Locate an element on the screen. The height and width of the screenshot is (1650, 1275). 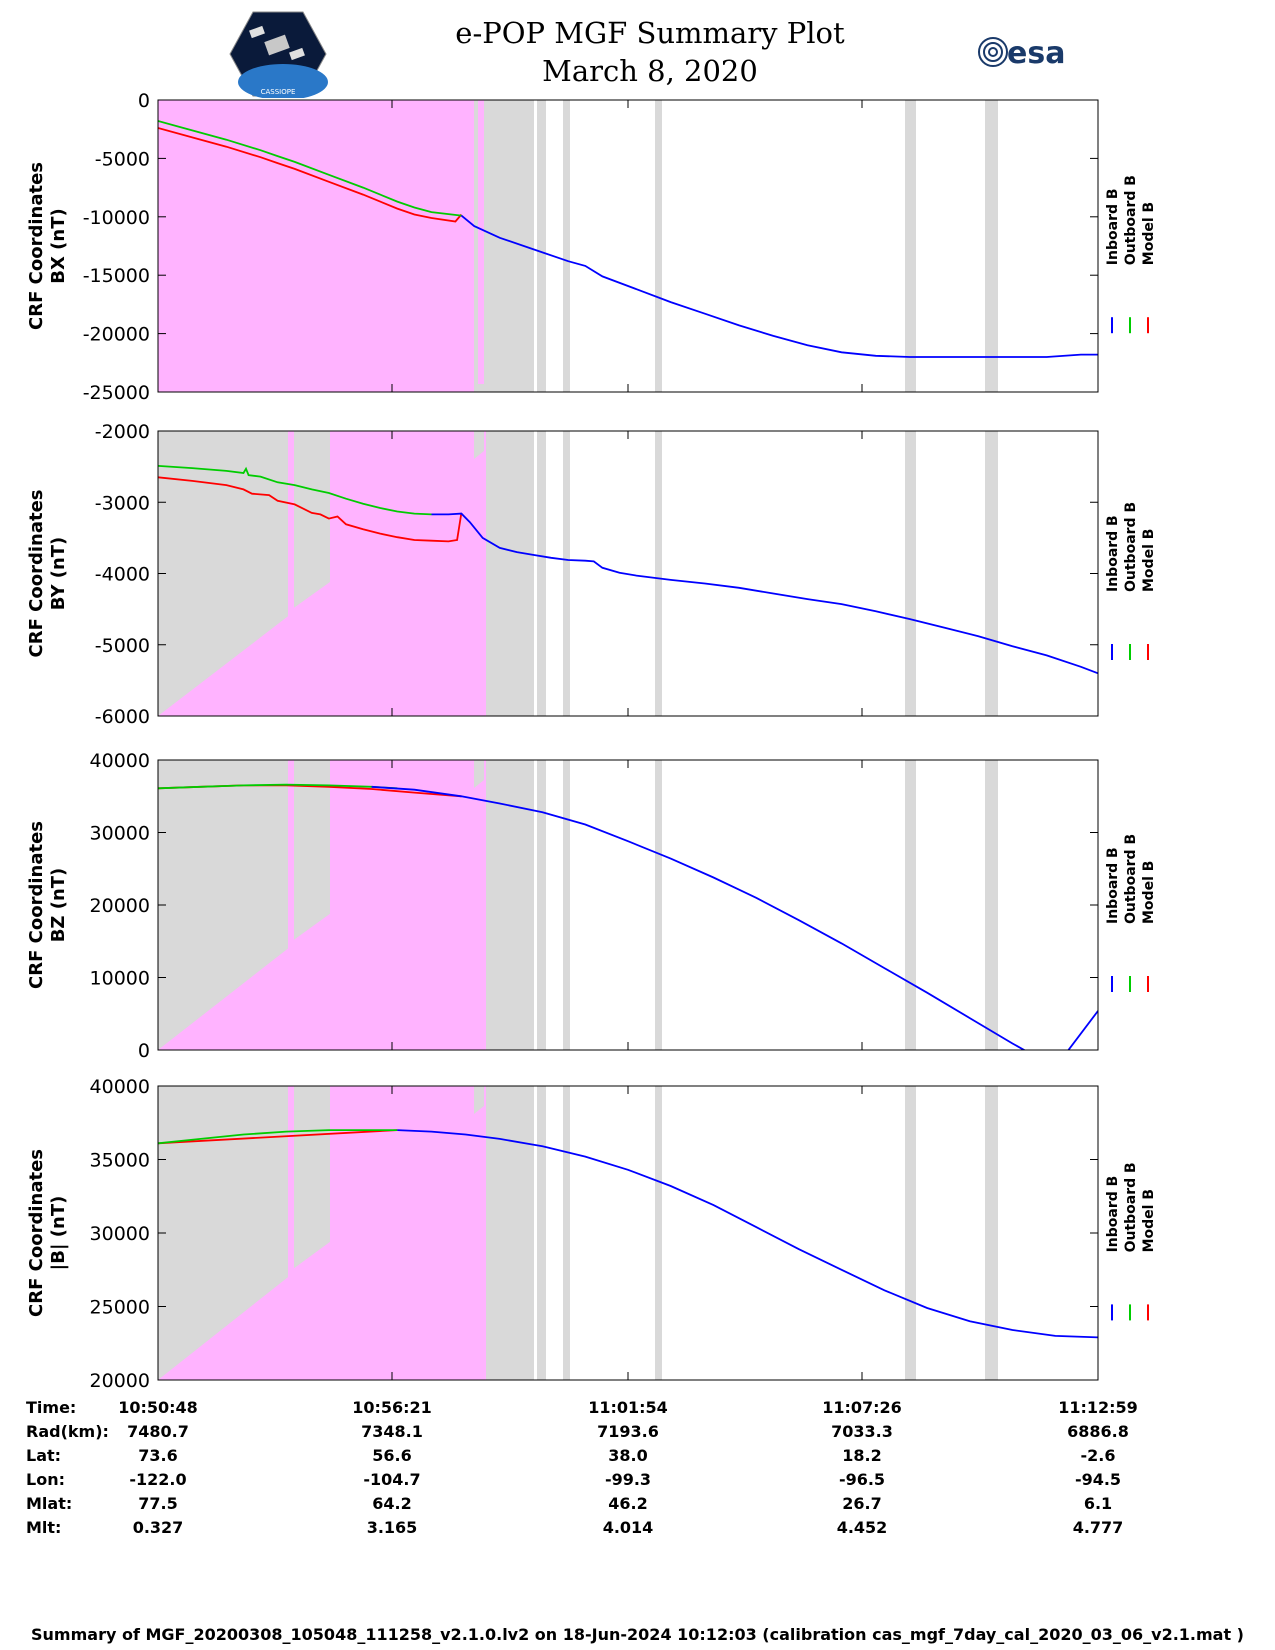
y-tick-label: 10000 is located at coordinates (120, 979).